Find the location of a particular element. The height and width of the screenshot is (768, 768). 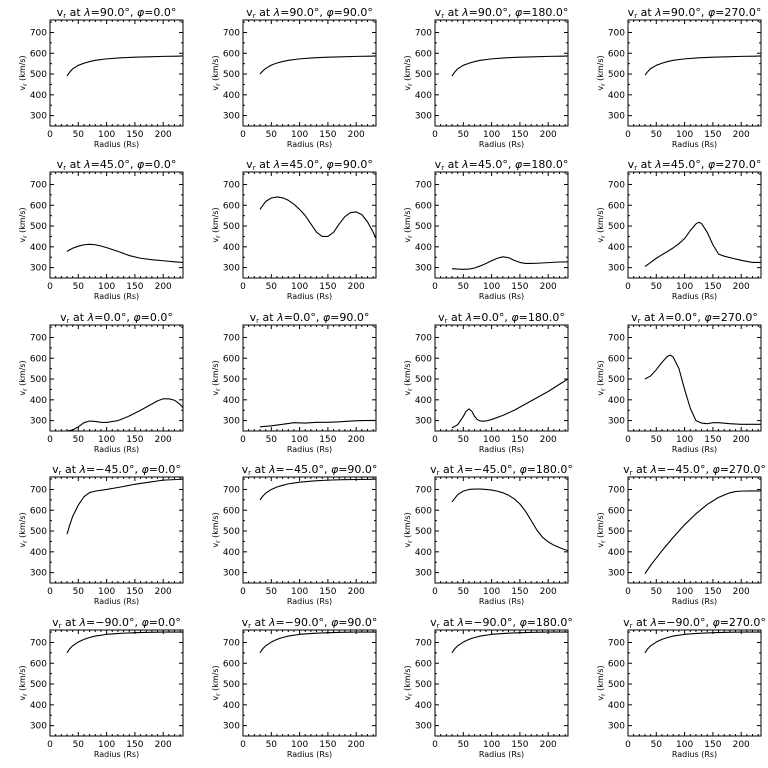

chart-title: vr at λ=−45.0°, φ=270.0° is located at coordinates (694, 470).